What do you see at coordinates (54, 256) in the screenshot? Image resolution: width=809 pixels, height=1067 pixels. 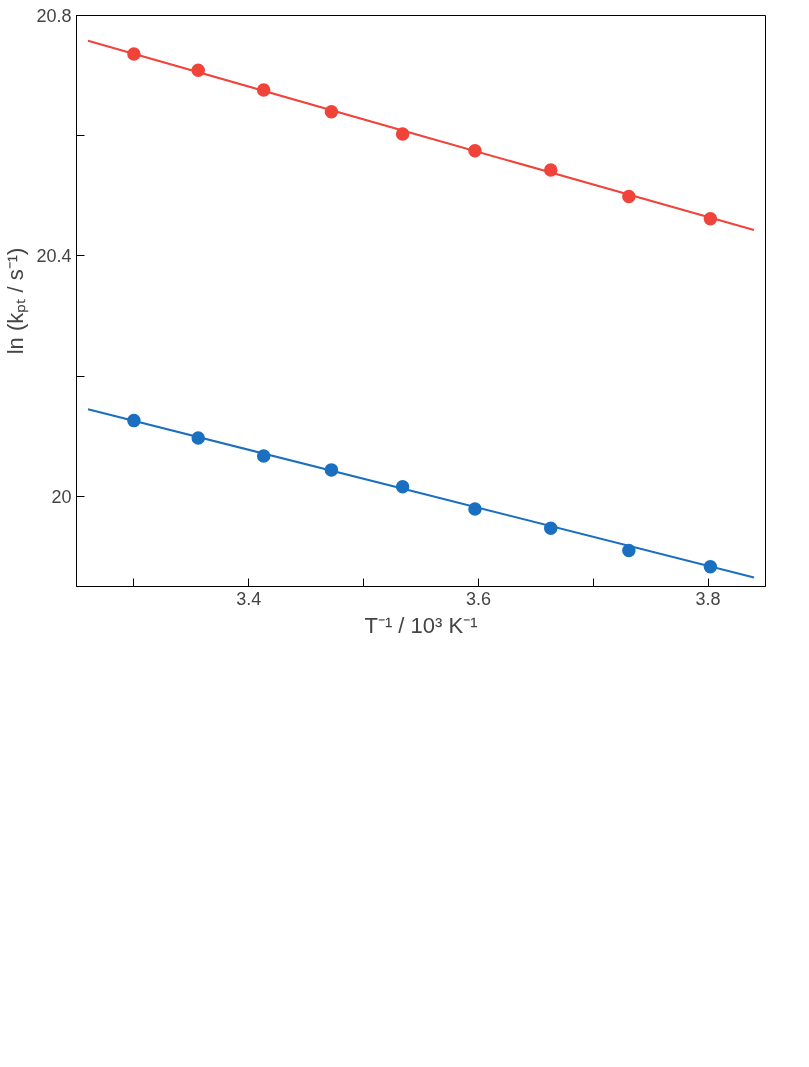 I see `y-tick-label: 20.4` at bounding box center [54, 256].